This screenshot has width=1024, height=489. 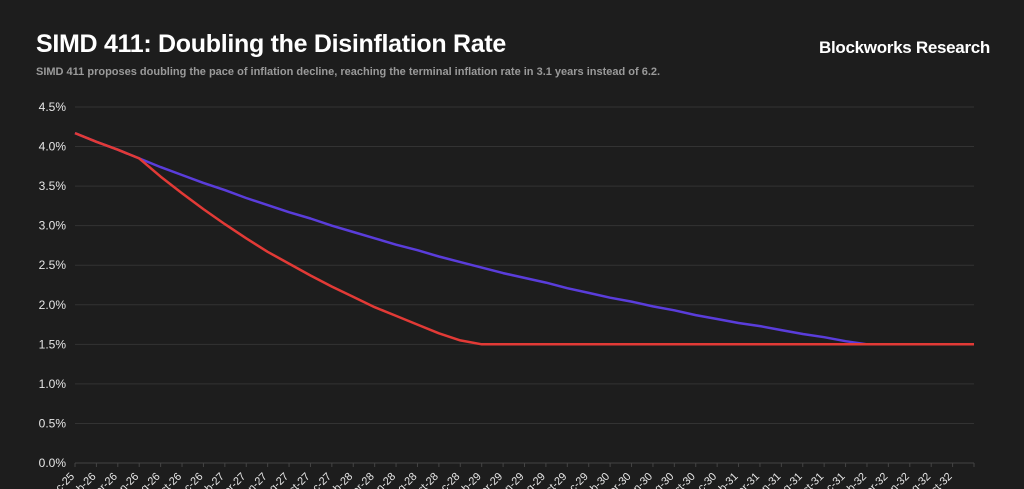 What do you see at coordinates (53, 186) in the screenshot?
I see `y-tick-label: 3.5%` at bounding box center [53, 186].